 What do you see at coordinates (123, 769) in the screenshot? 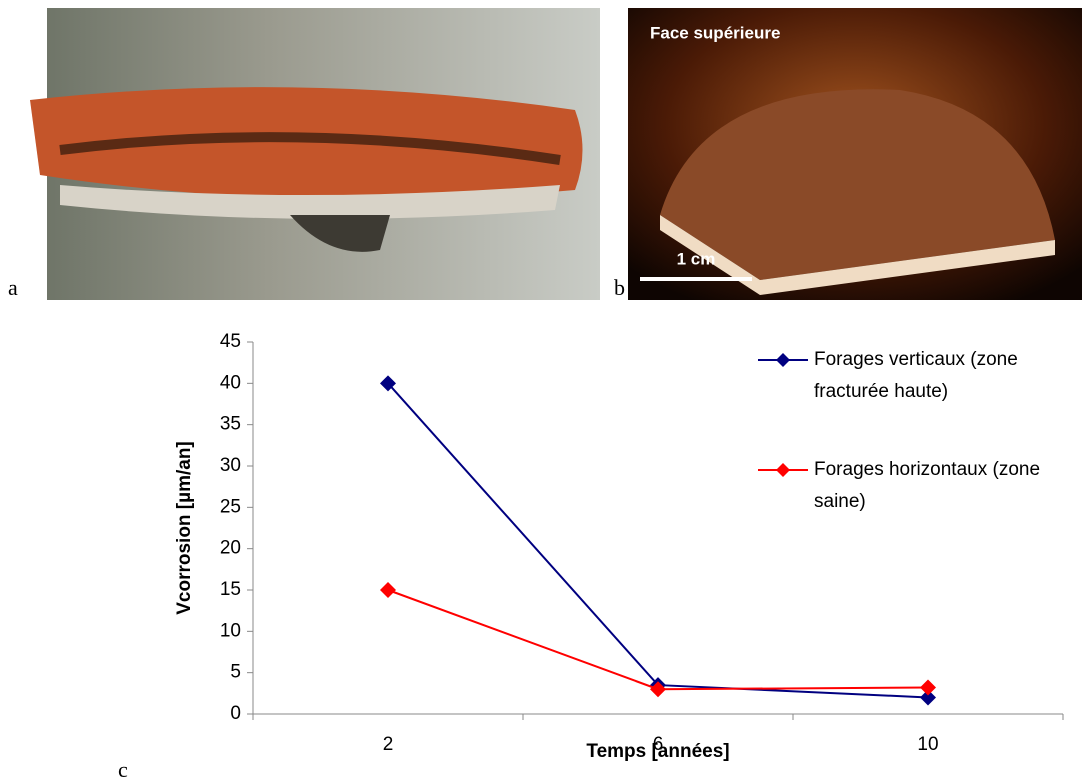
I see `panel-label: c` at bounding box center [123, 769].